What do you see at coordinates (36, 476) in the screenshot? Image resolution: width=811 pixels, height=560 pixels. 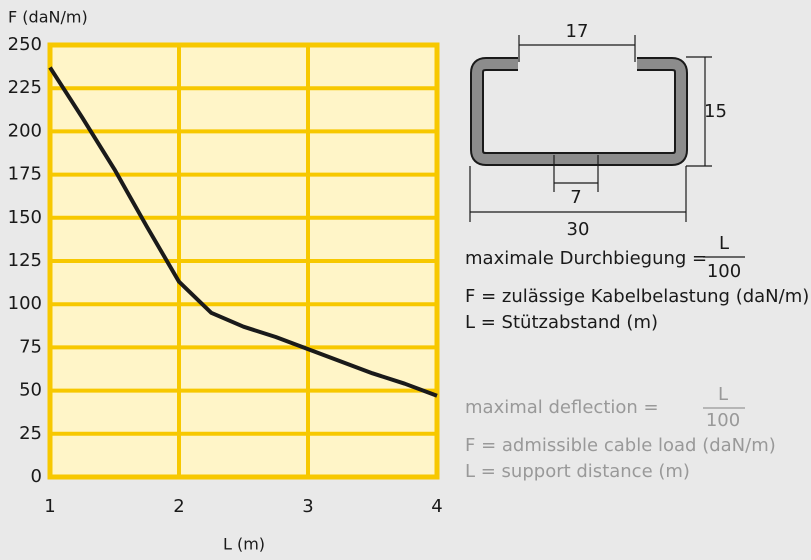 I see `y-tick-label: 0` at bounding box center [36, 476].